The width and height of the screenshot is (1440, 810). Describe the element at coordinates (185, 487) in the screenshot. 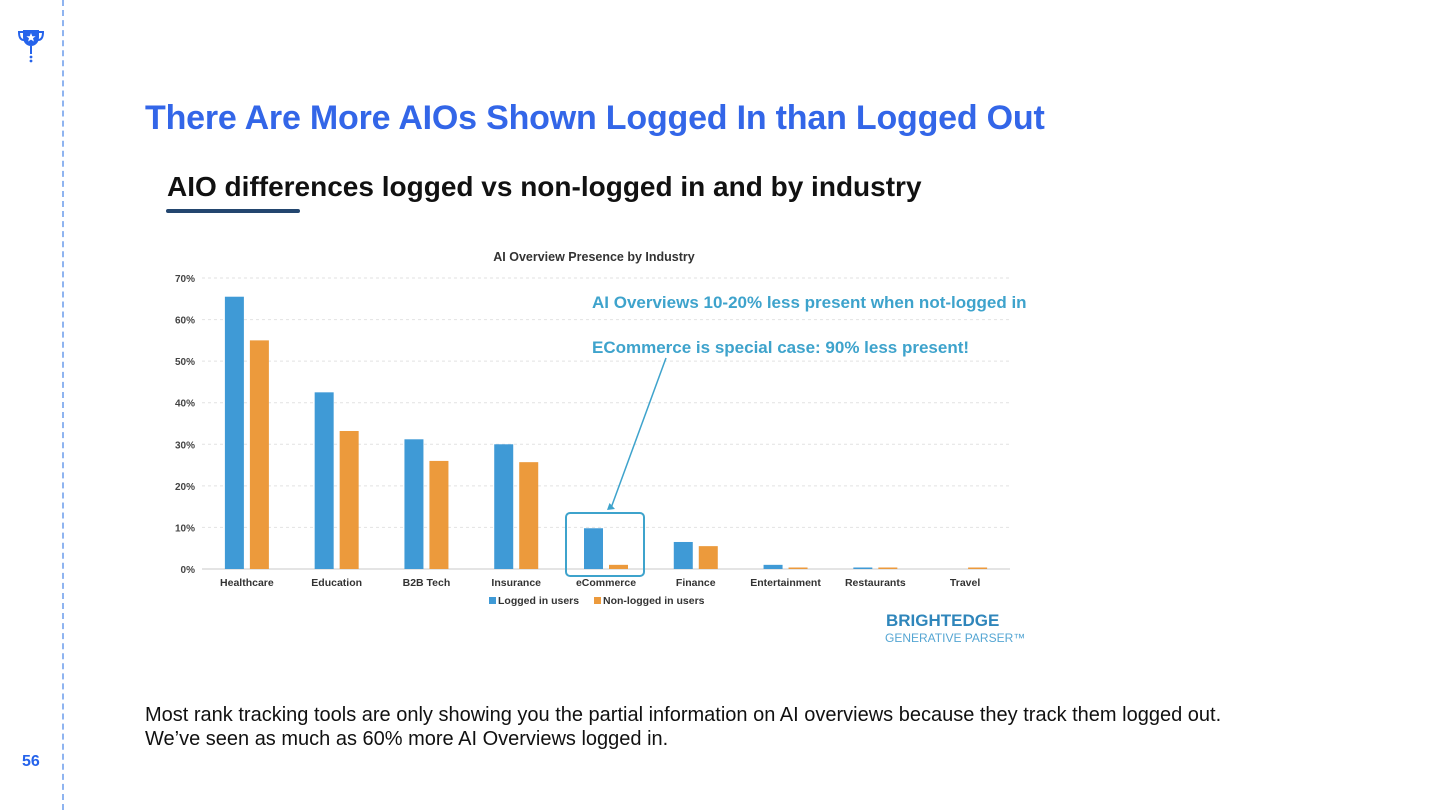

I see `y-tick-label: 20%` at that location.